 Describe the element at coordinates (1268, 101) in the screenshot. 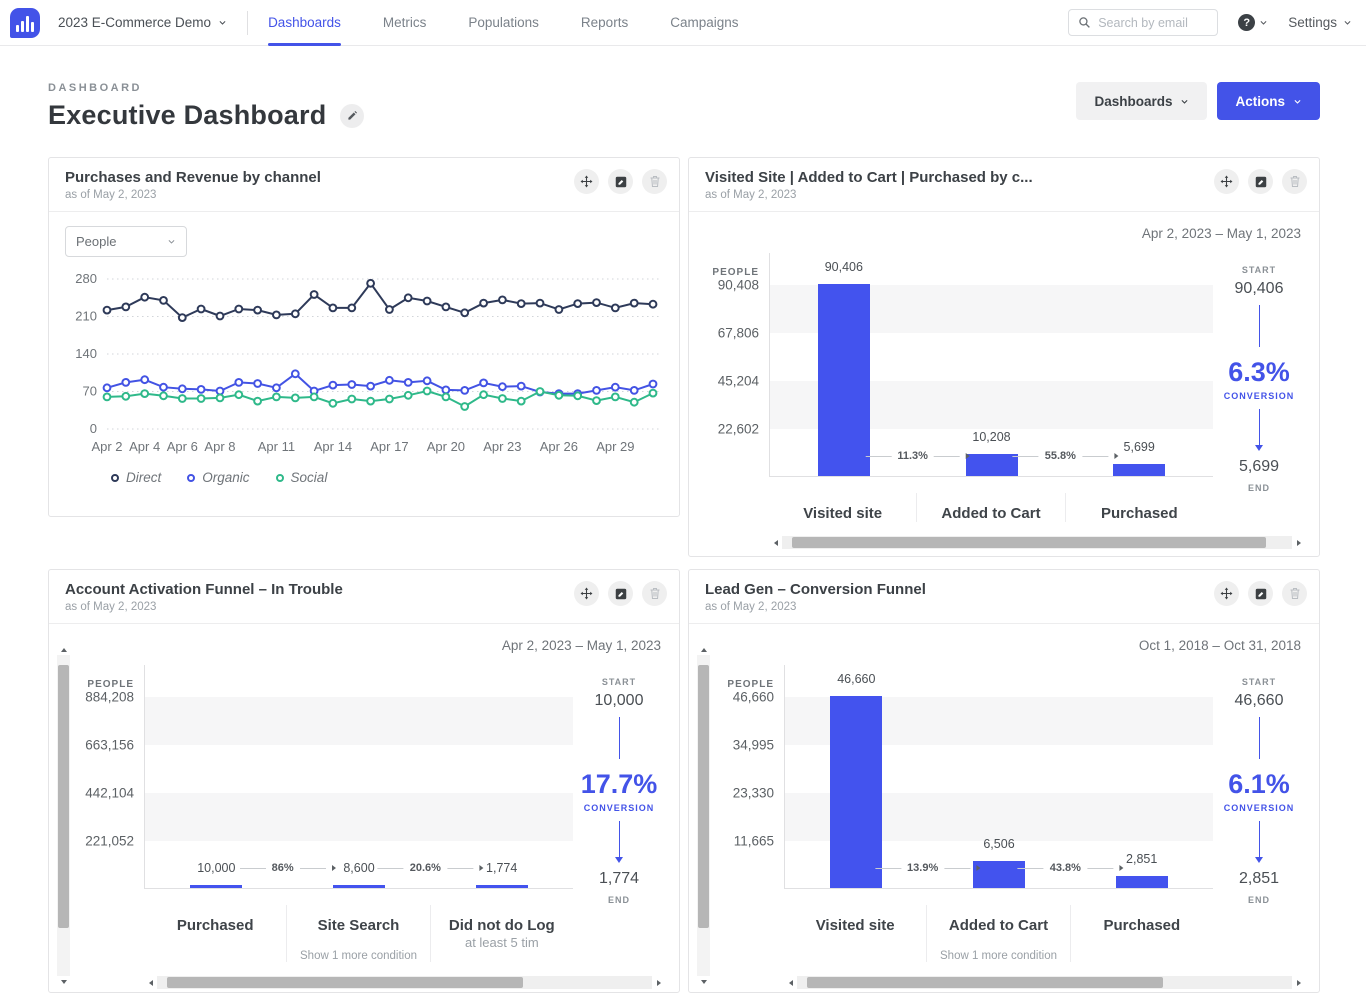

I see `actions-dropdown-button: Actions` at that location.